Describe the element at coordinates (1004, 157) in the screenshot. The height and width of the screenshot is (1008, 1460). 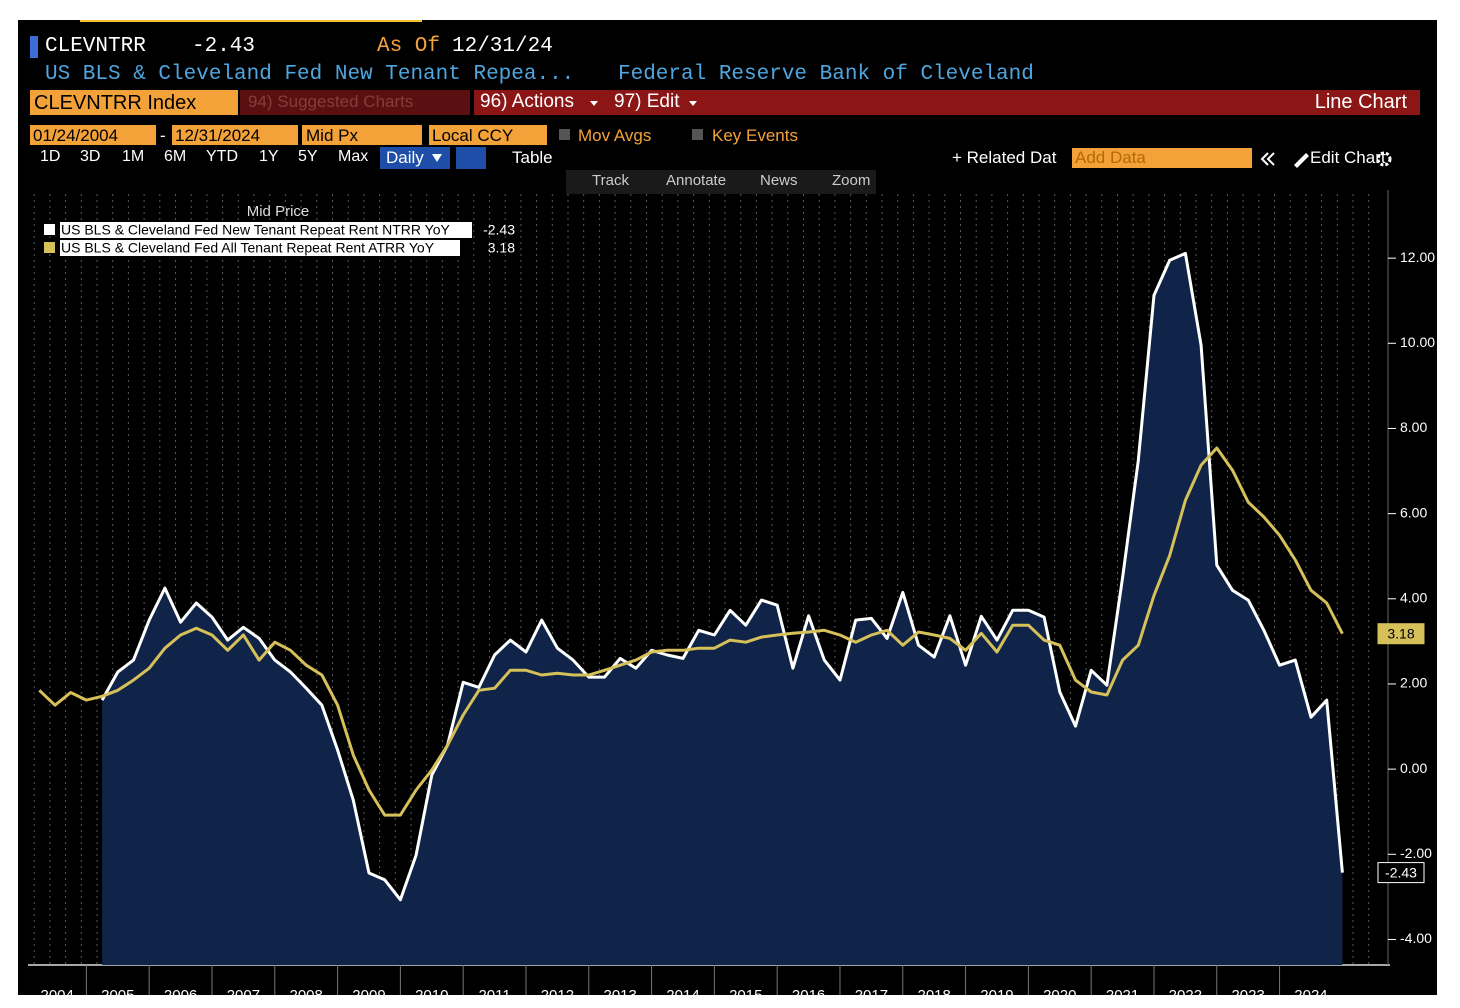
I see `related-data: + Related Dat` at that location.